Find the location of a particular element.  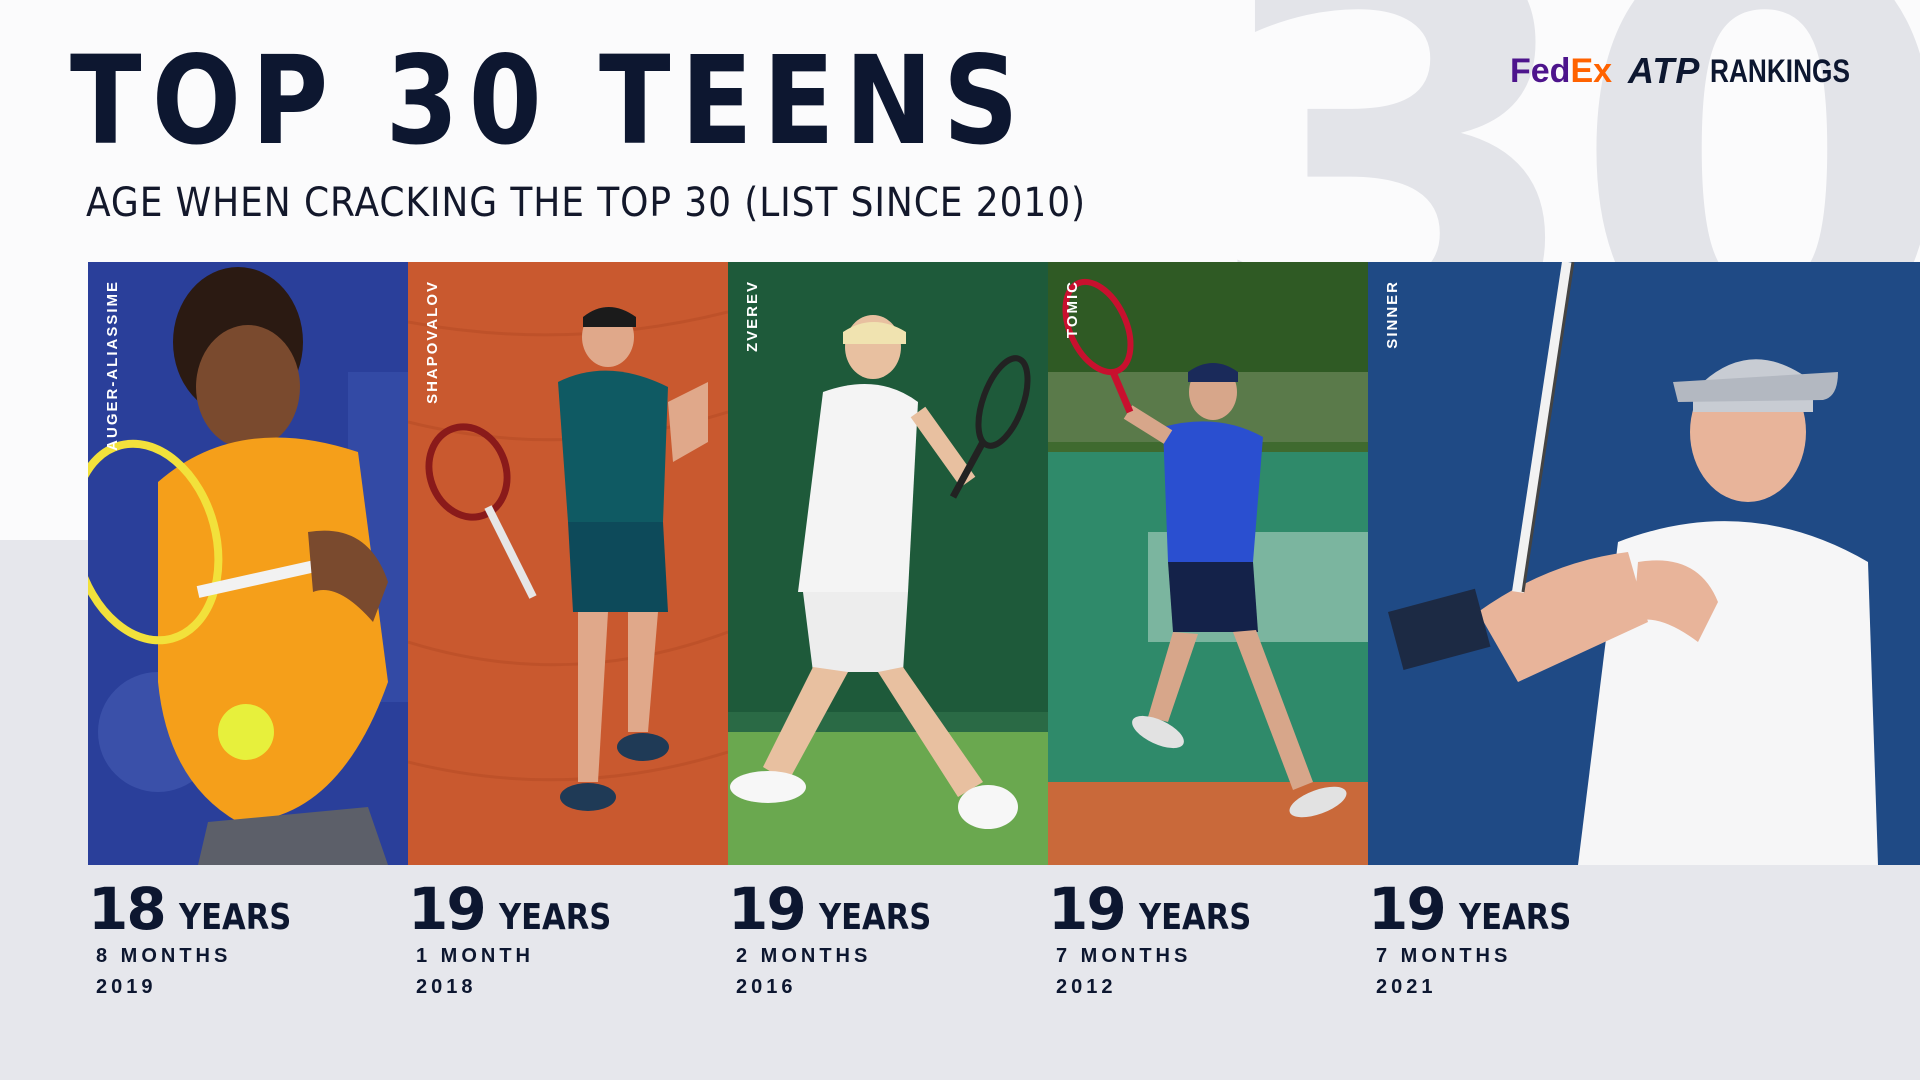

age-months: 2 MONTHS is located at coordinates (804, 956).